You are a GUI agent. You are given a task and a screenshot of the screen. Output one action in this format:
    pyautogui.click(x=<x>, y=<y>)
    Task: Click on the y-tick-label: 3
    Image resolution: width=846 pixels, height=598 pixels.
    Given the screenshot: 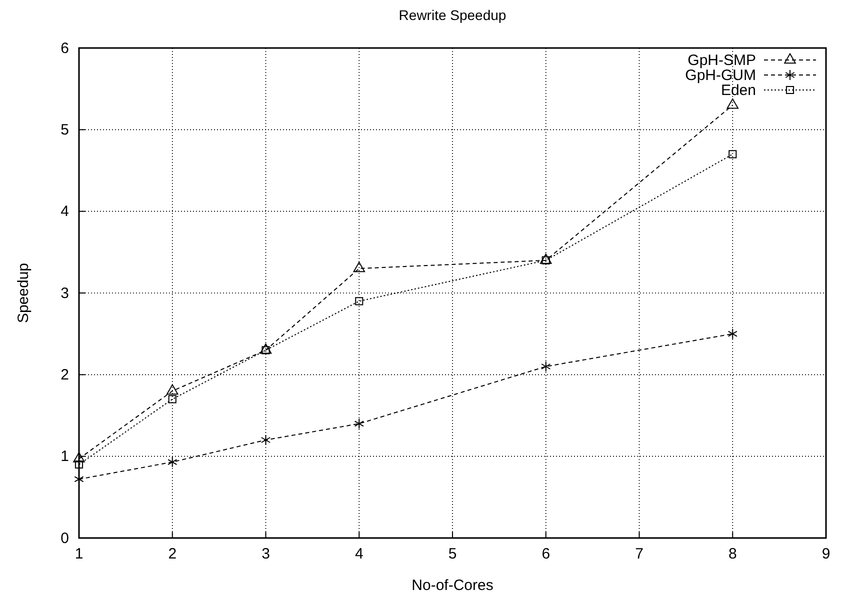 What is the action you would take?
    pyautogui.click(x=64, y=293)
    